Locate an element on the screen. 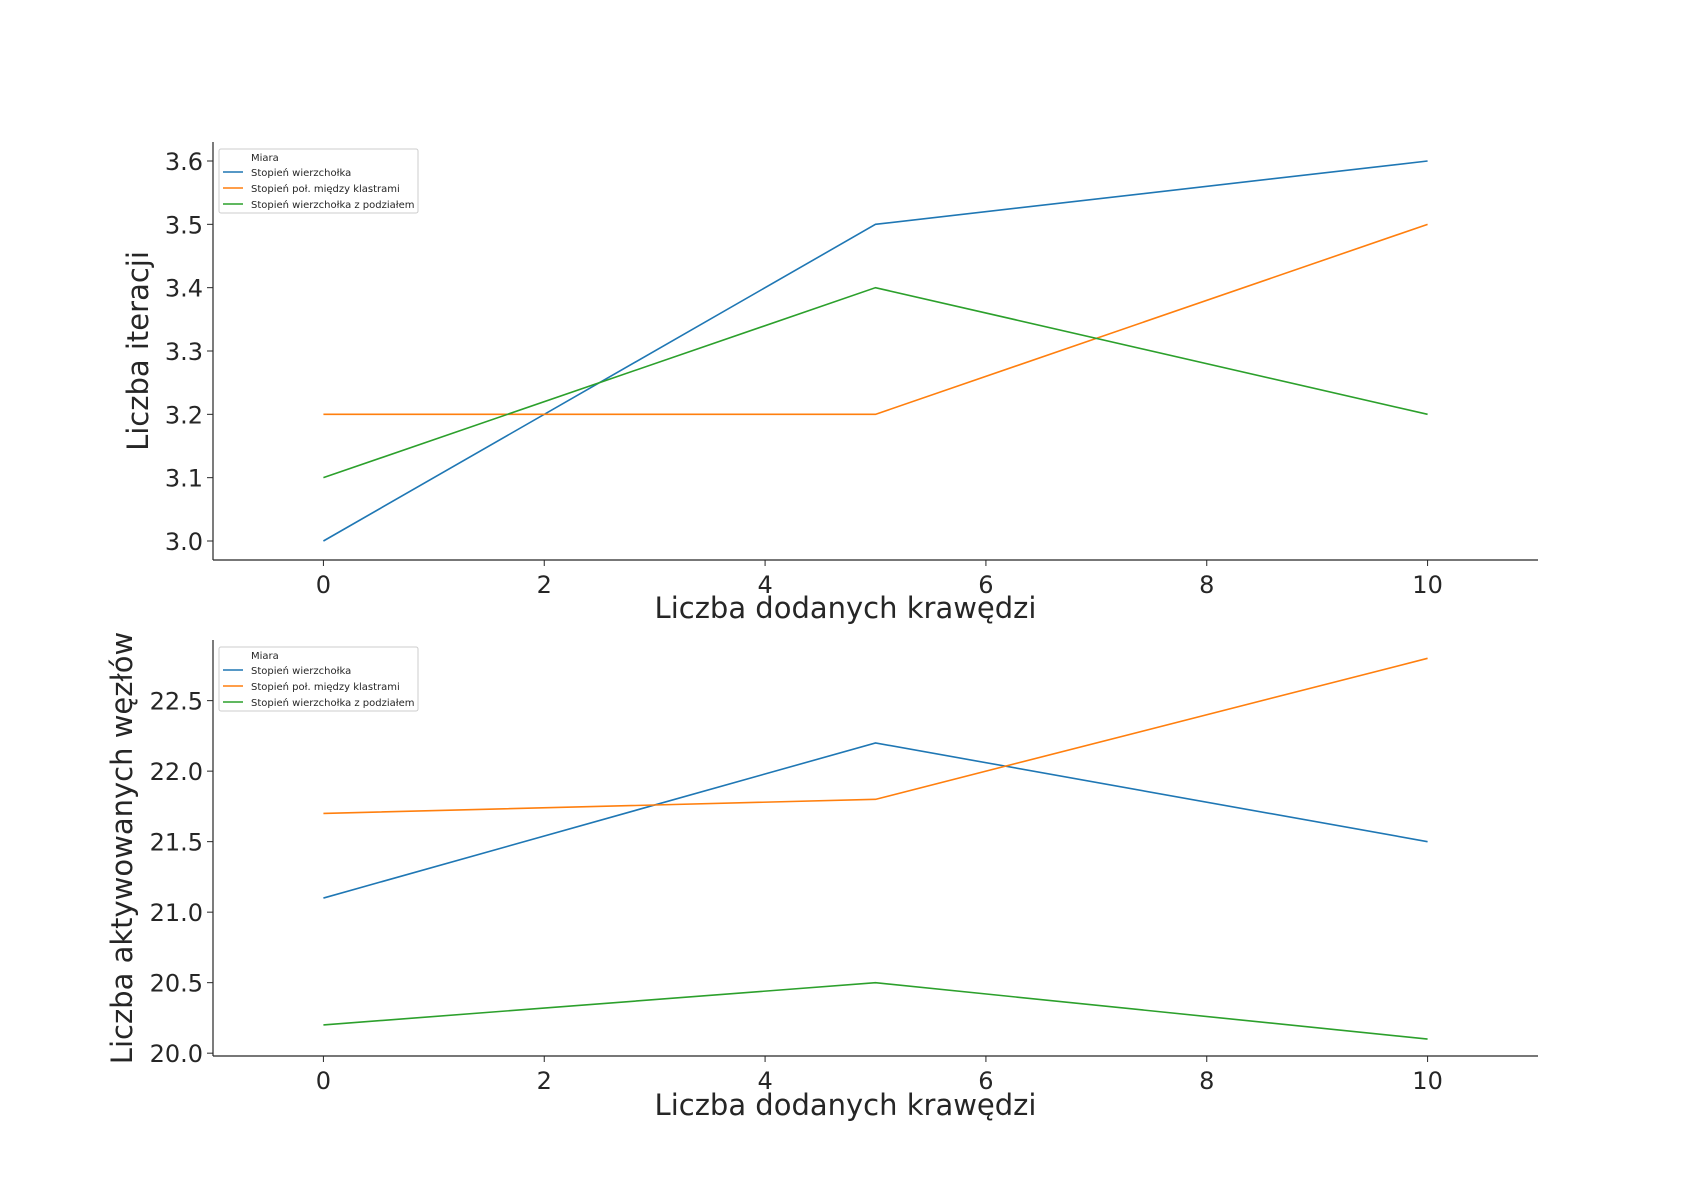 The width and height of the screenshot is (1684, 1190). y-tick-label: 21.0 is located at coordinates (176, 913).